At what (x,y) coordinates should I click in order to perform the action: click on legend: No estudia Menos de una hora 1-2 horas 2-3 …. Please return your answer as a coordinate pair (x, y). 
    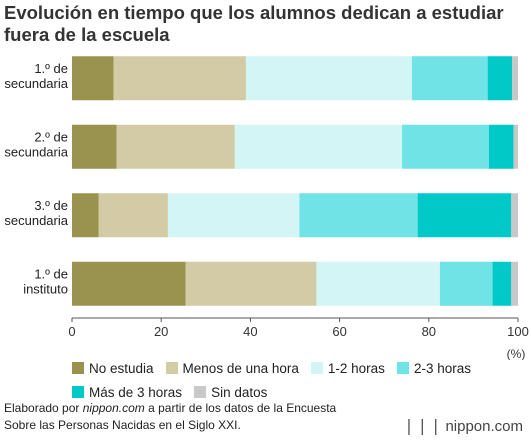
    Looking at the image, I should click on (297, 382).